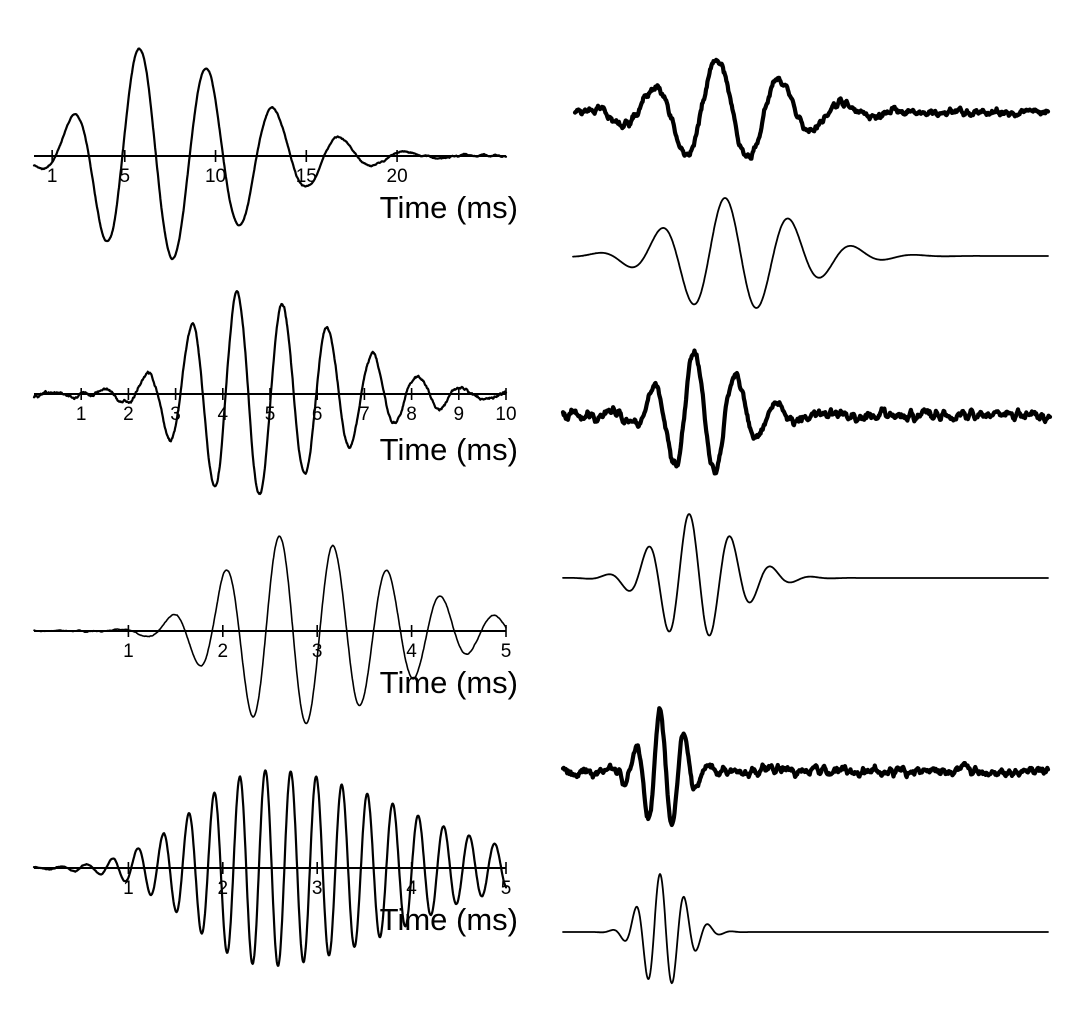  Describe the element at coordinates (317, 414) in the screenshot. I see `x-tick-label: 6` at that location.